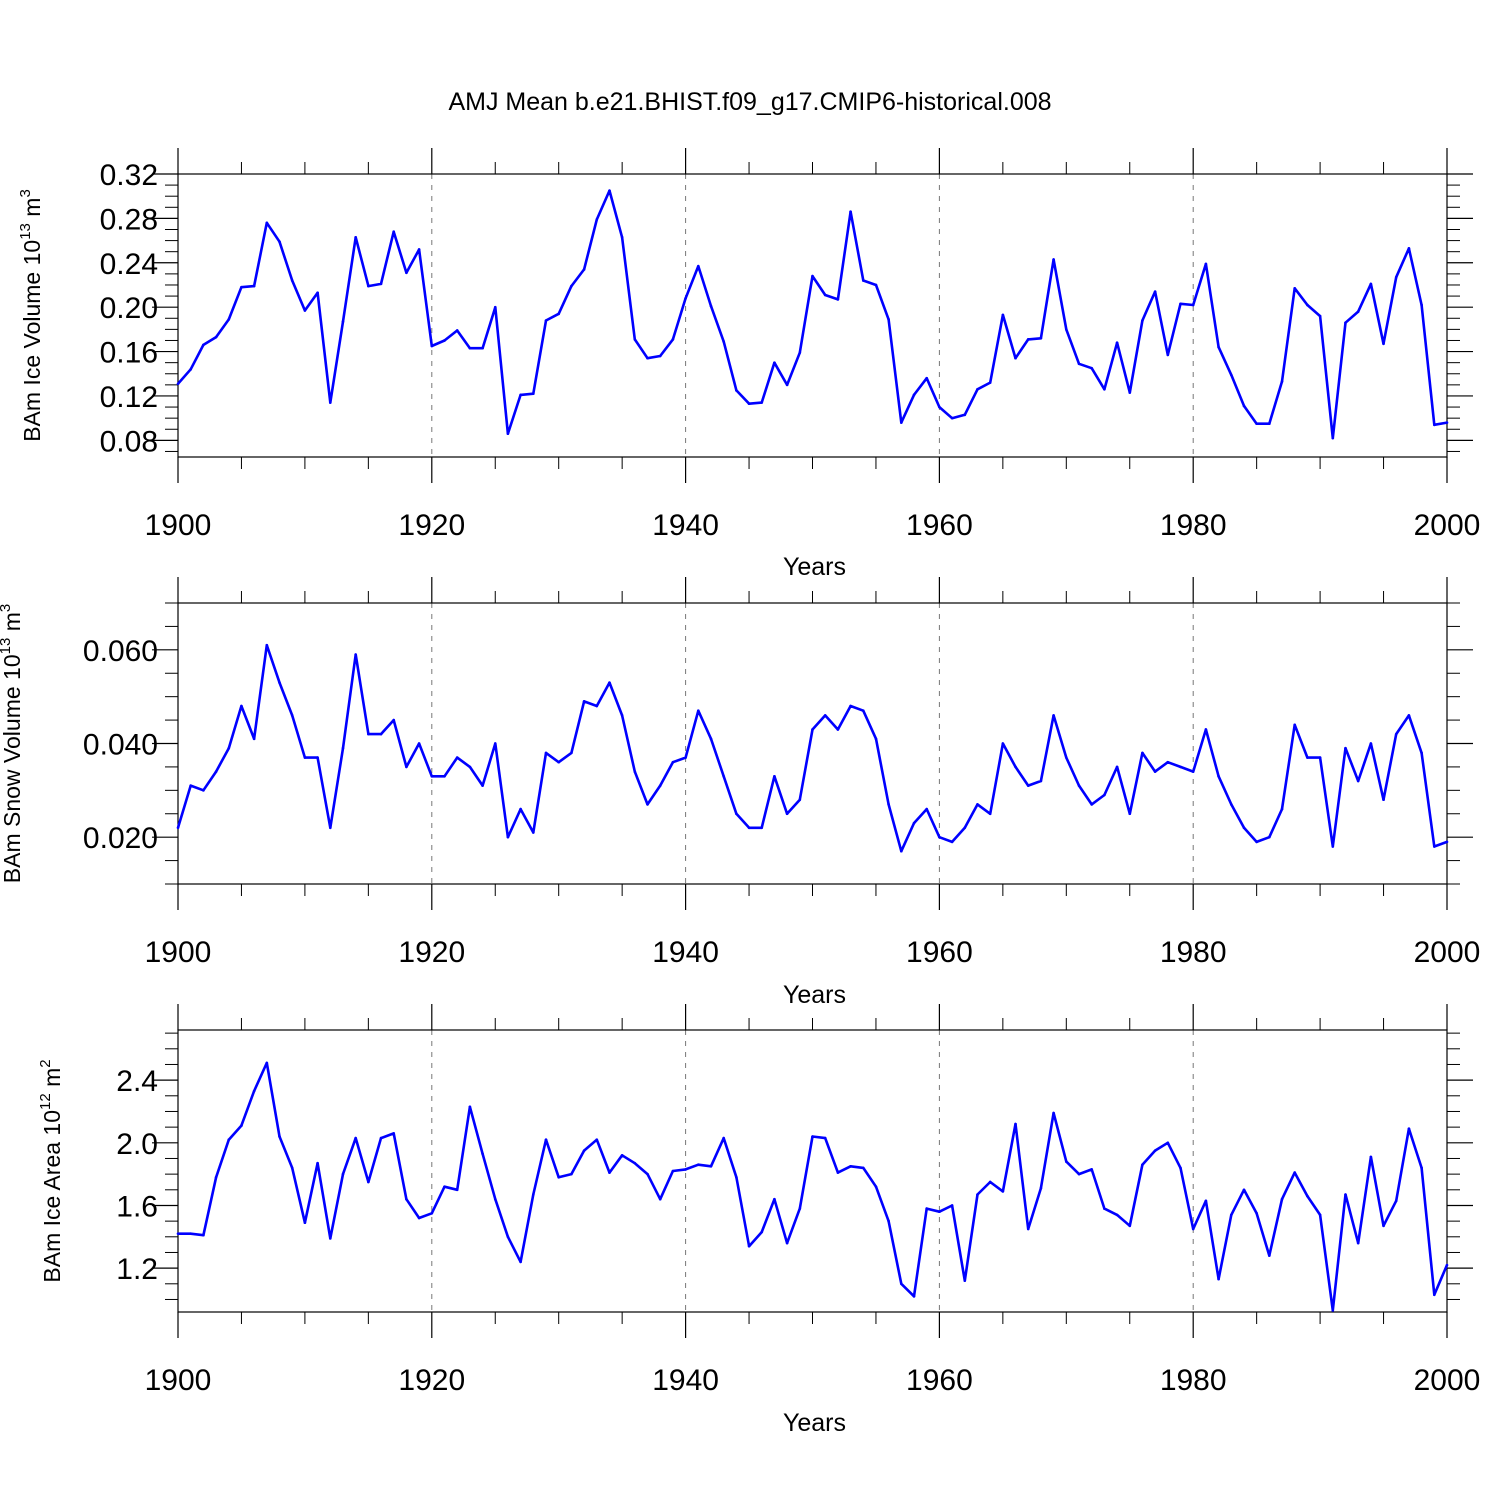 Image resolution: width=1500 pixels, height=1500 pixels. I want to click on y-axis-label-unit-exponent: 3, so click(7, 608).